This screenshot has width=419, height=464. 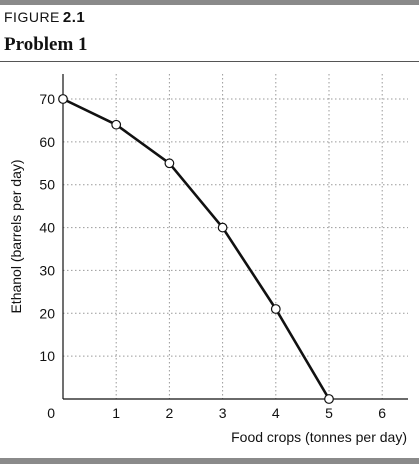 I want to click on y-tick-label: 30, so click(x=47, y=270).